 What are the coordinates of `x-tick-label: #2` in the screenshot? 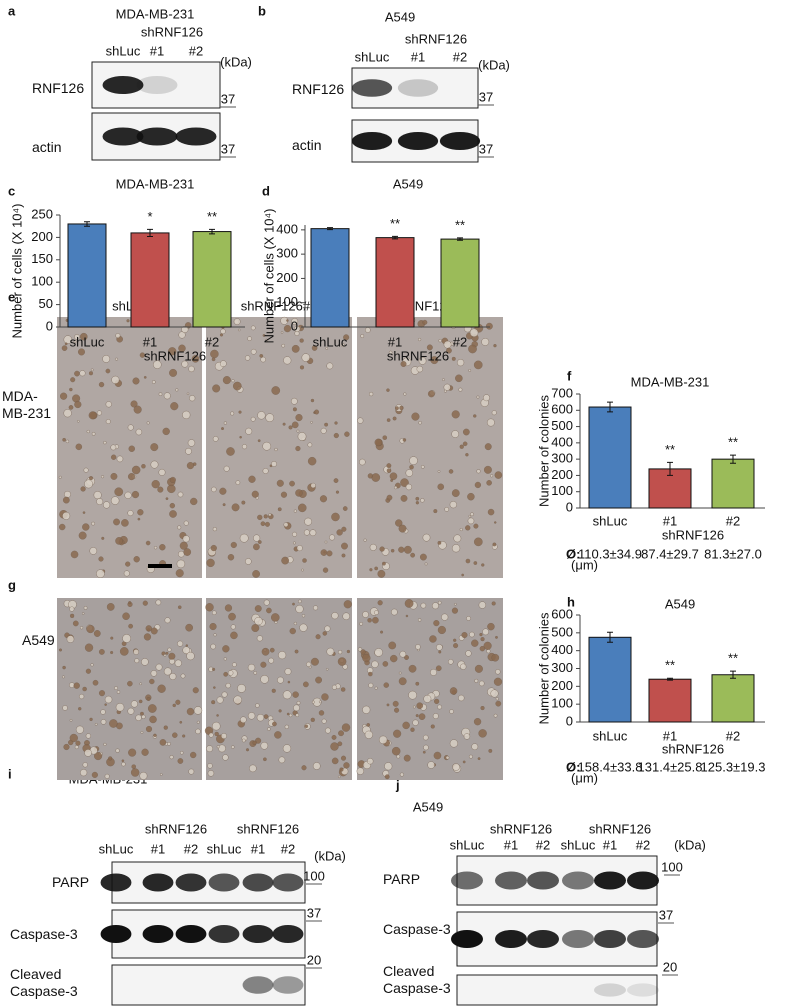 It's located at (733, 735).